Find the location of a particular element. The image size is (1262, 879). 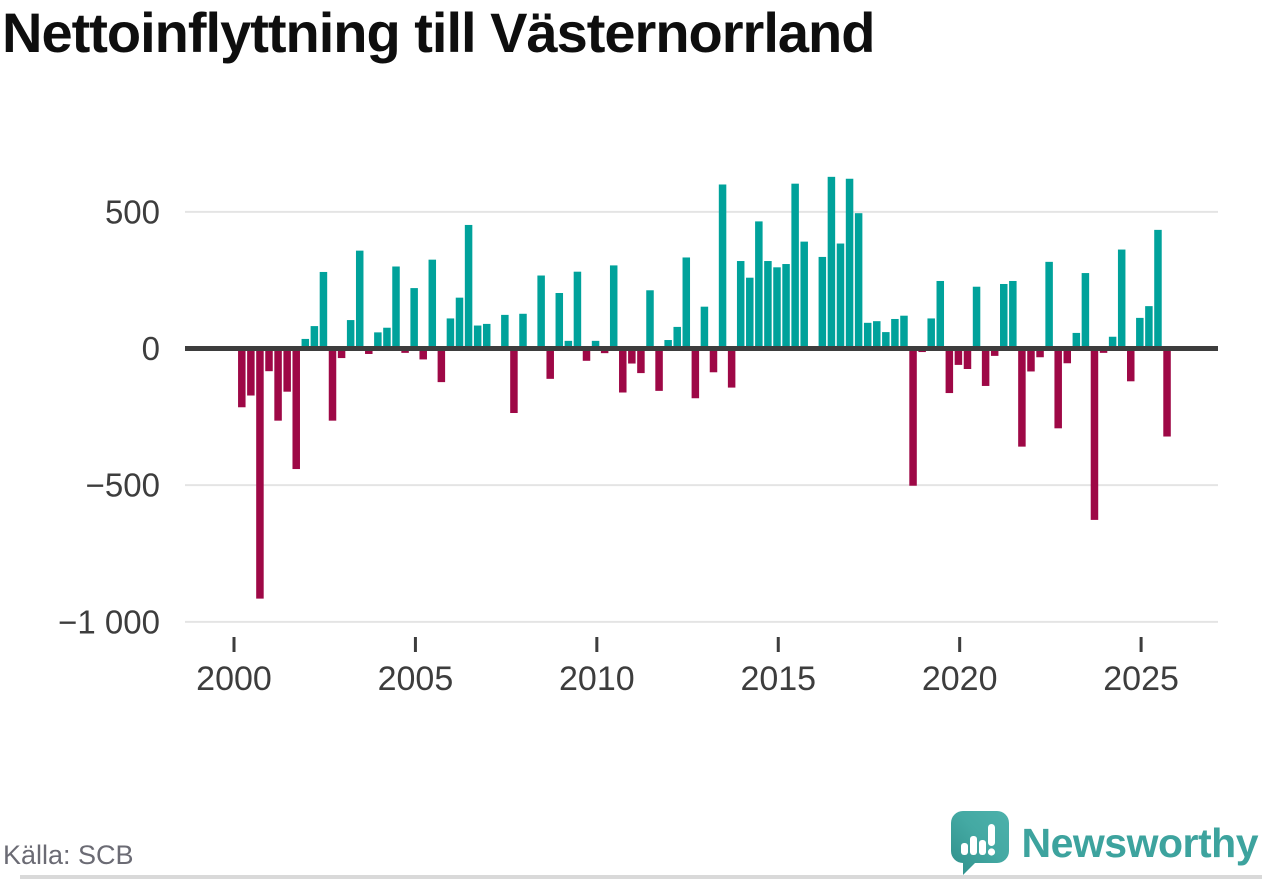

bar-2007-q4 is located at coordinates (523, 331).